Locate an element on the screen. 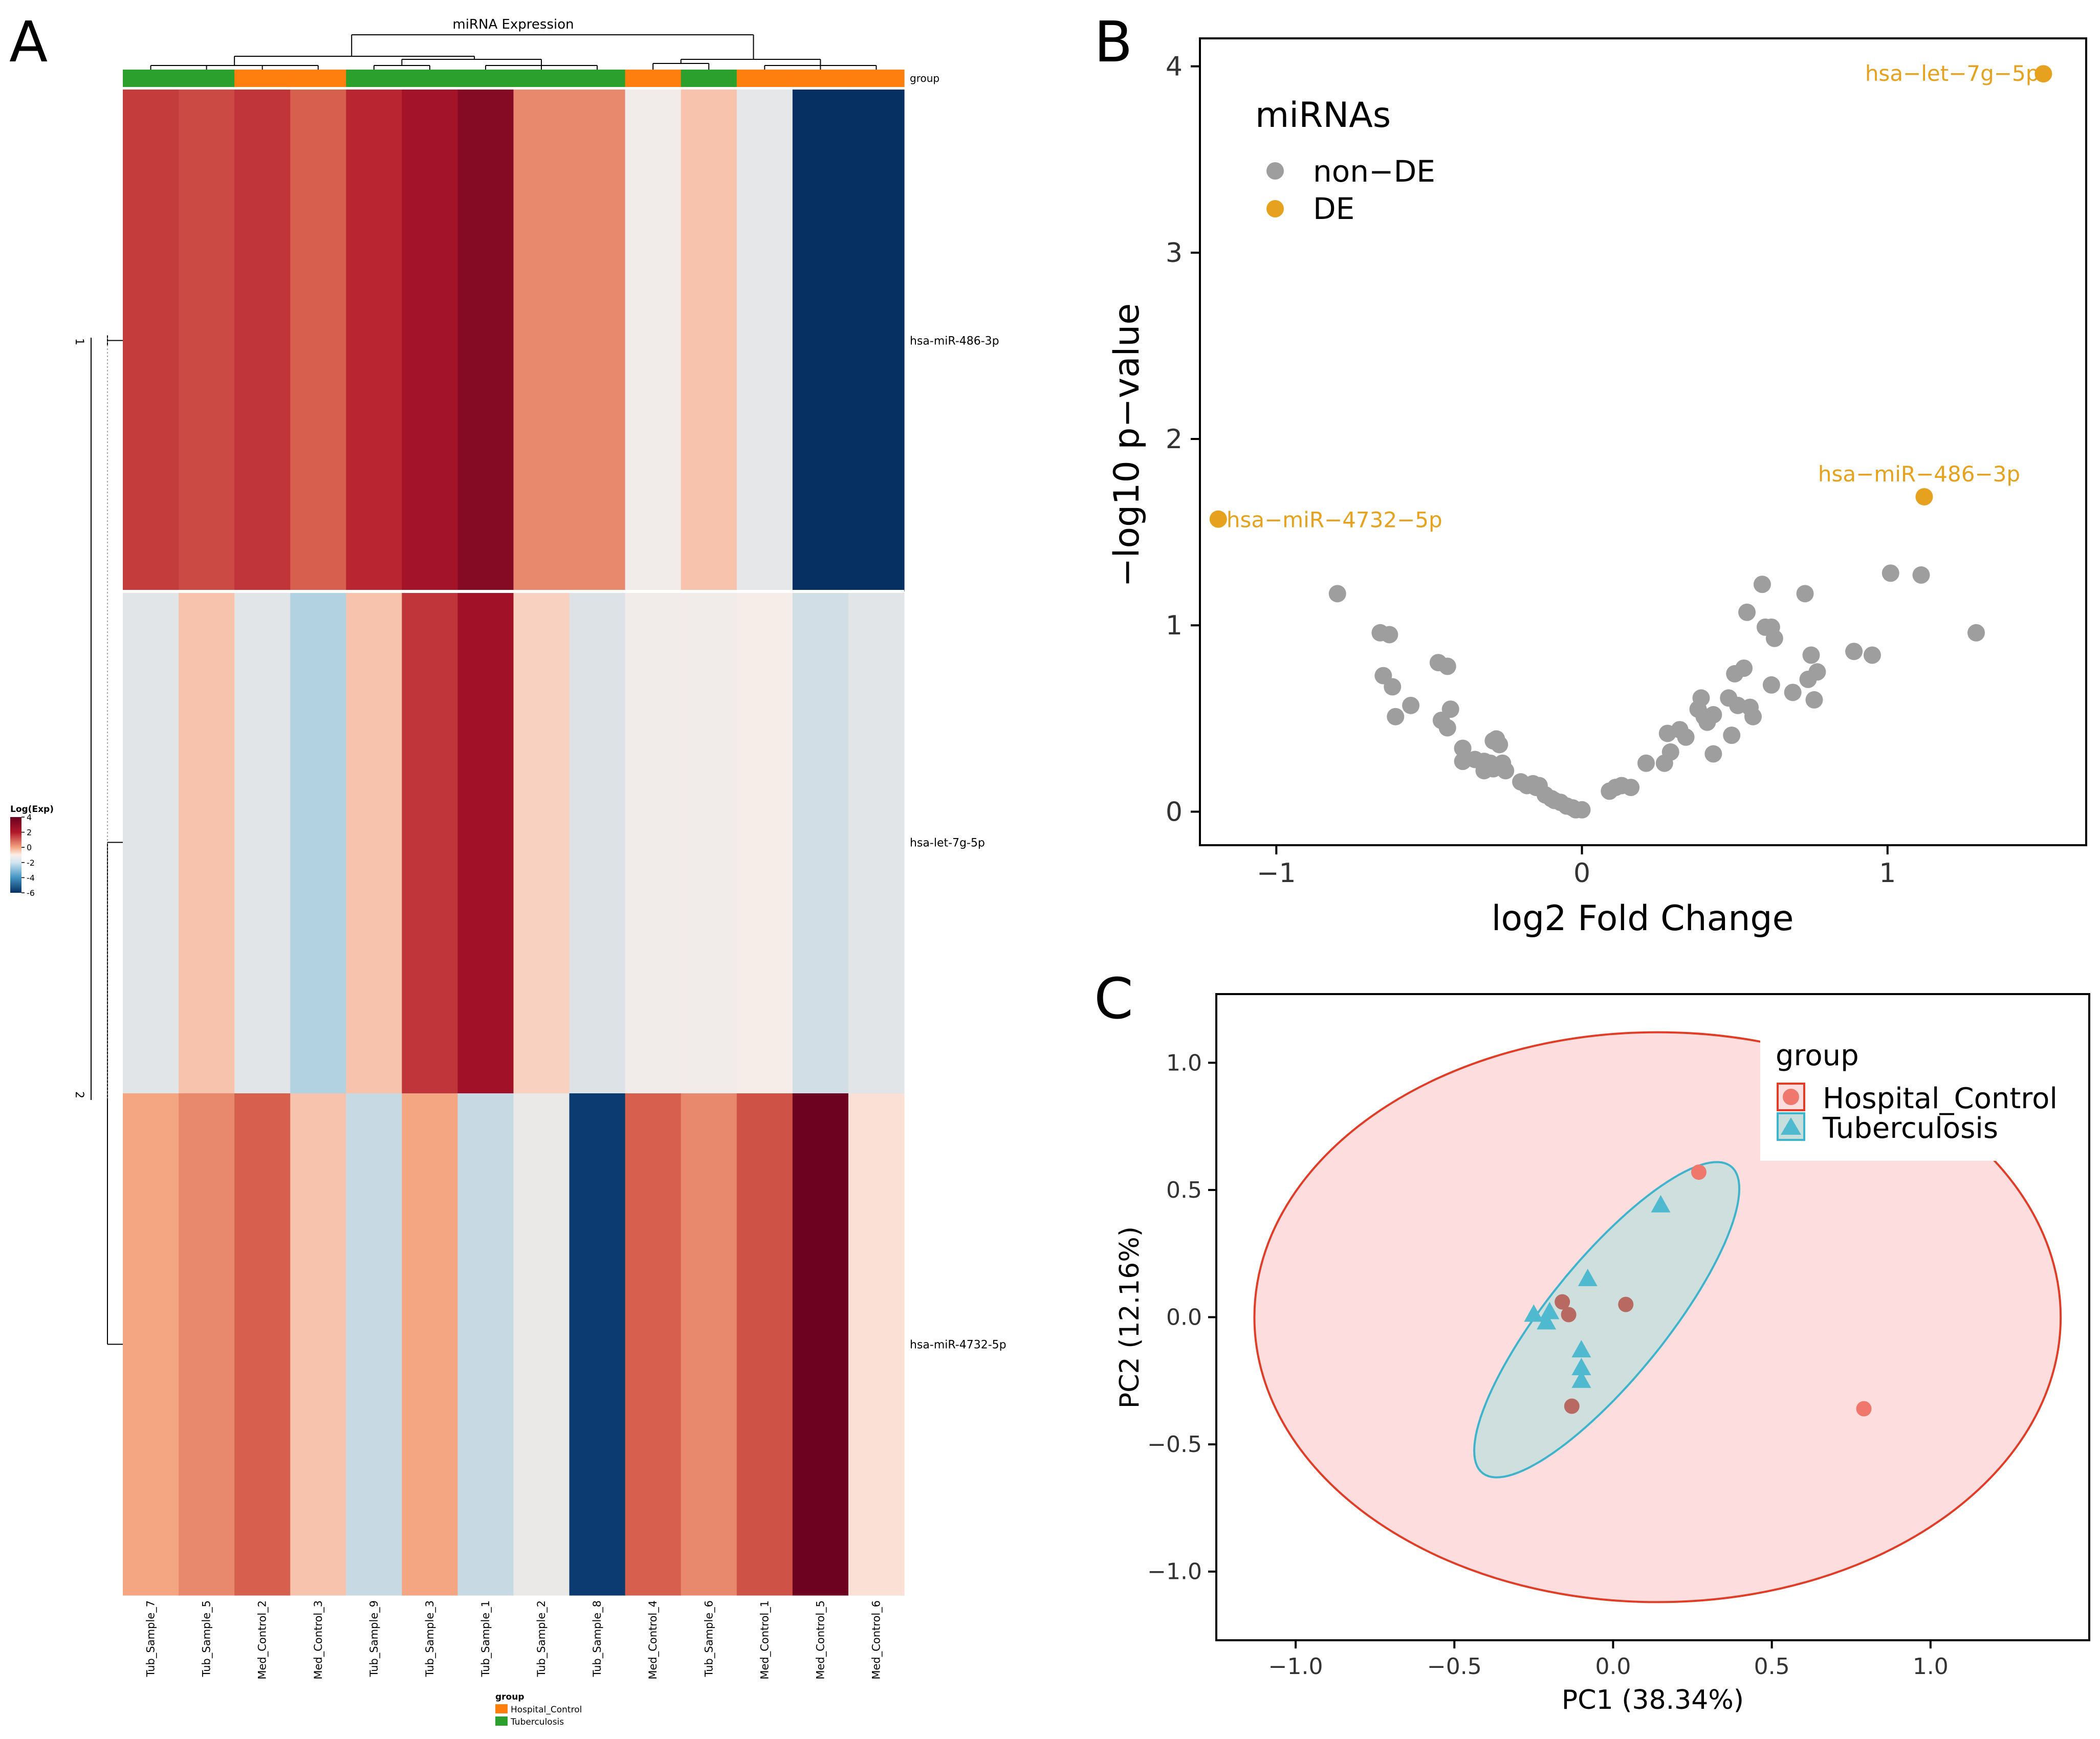 Image resolution: width=2100 pixels, height=1739 pixels. volcano-y-tick-label: 1 is located at coordinates (1174, 625).